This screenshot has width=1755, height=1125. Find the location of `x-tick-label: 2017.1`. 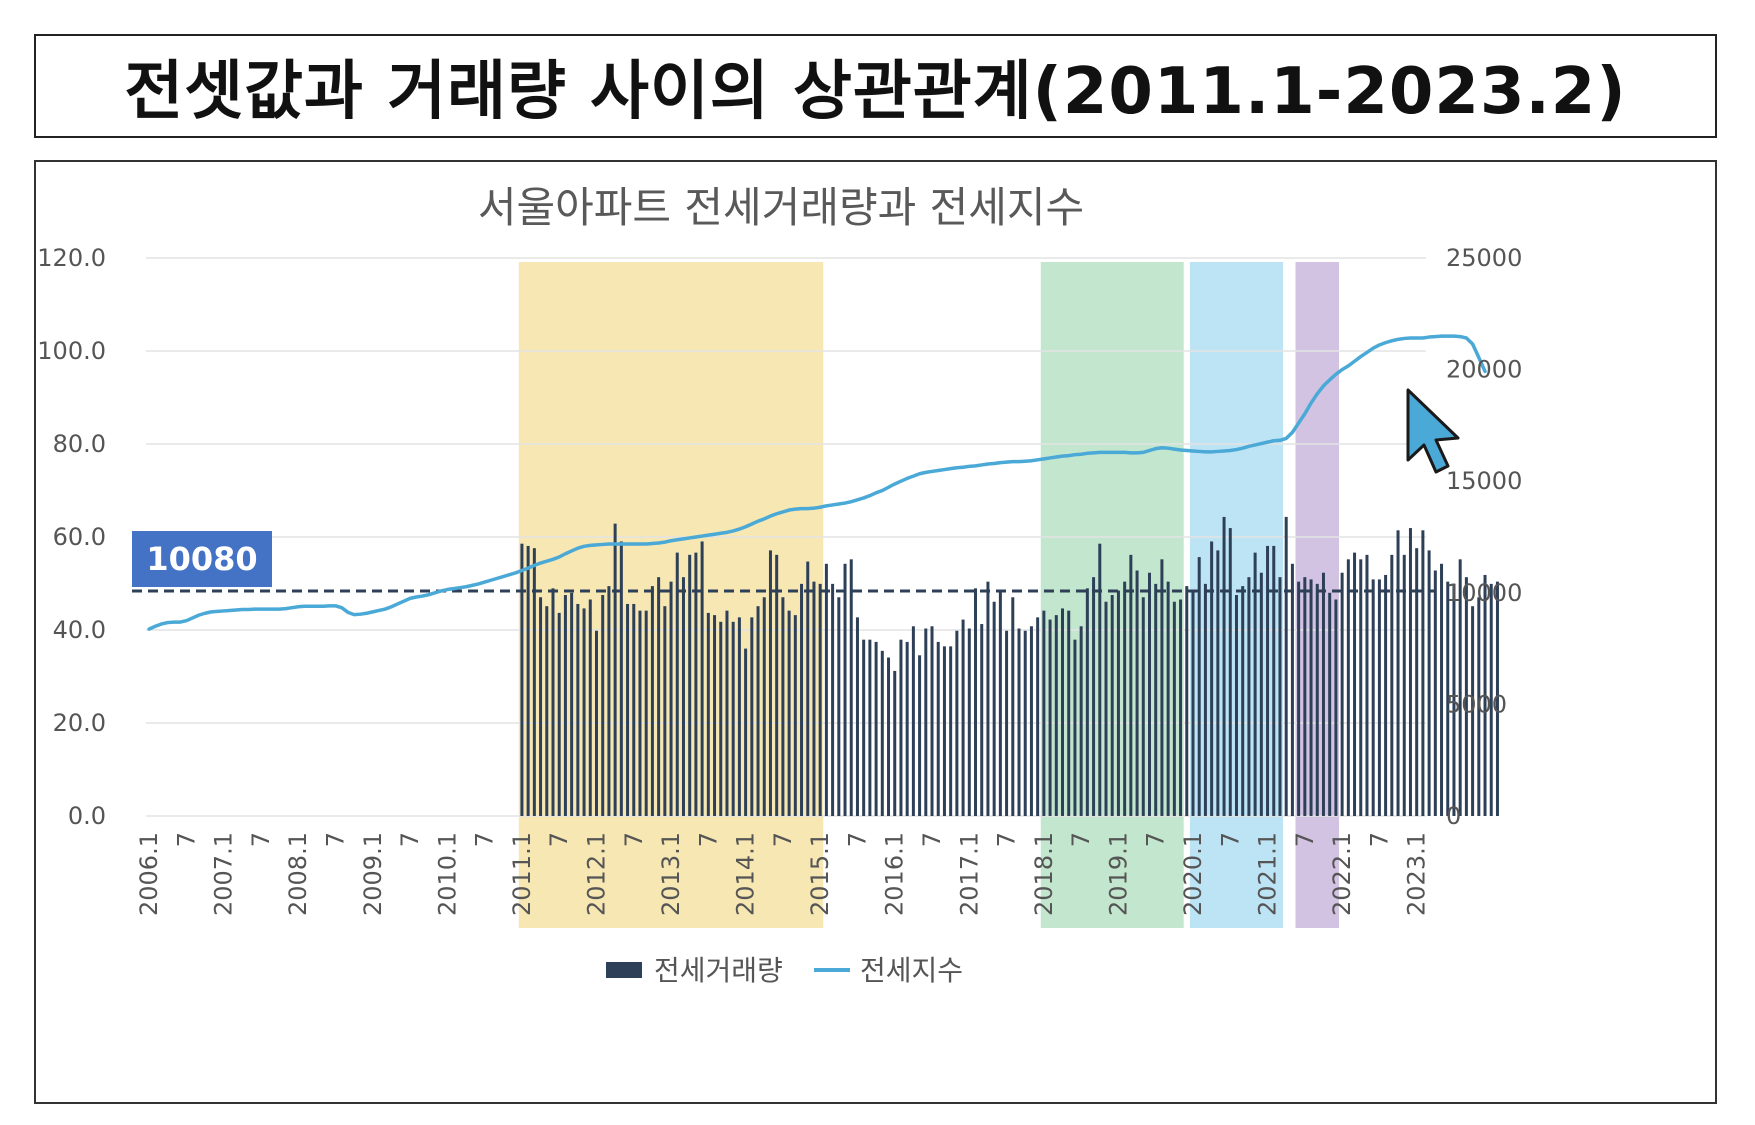

x-tick-label: 2017.1 is located at coordinates (969, 874).